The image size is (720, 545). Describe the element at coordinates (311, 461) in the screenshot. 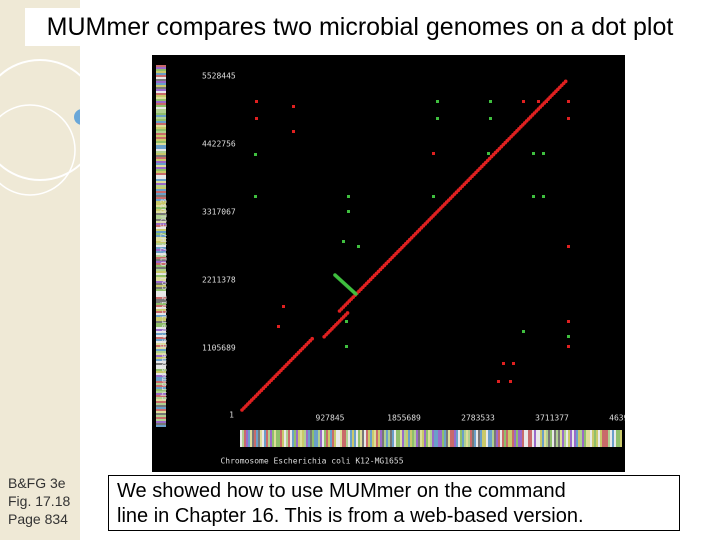

I see `x-axis-label: Chromosome Escherichia coli K12-MG1655` at that location.